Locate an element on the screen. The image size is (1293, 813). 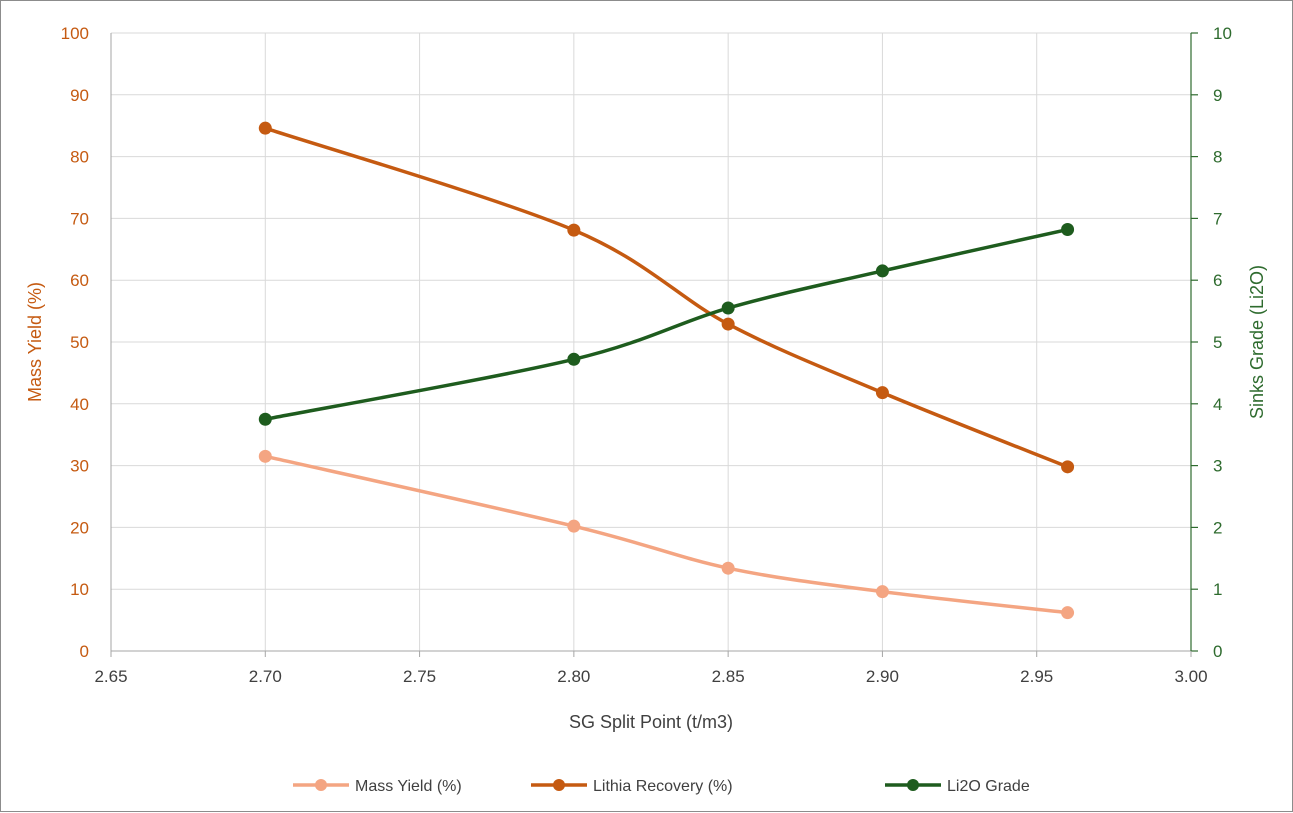
y-tick-label: 30 is located at coordinates (79, 466).